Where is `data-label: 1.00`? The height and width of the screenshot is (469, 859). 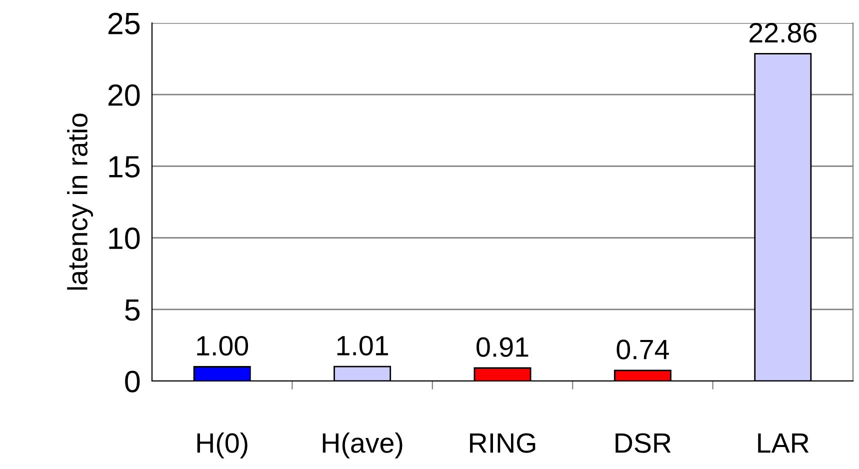
data-label: 1.00 is located at coordinates (222, 346).